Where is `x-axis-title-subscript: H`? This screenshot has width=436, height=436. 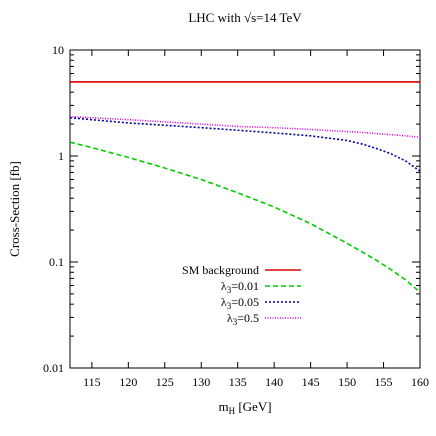
x-axis-title-subscript: H is located at coordinates (232, 411).